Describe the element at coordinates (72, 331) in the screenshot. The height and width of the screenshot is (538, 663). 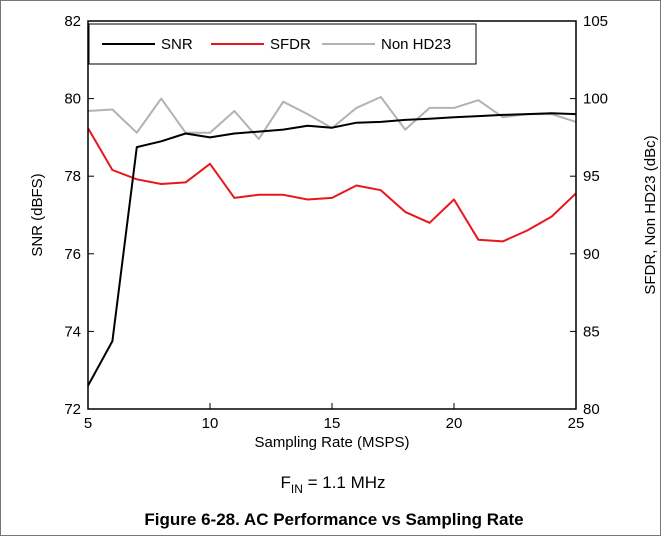
I see `y-tick-label: 74` at that location.